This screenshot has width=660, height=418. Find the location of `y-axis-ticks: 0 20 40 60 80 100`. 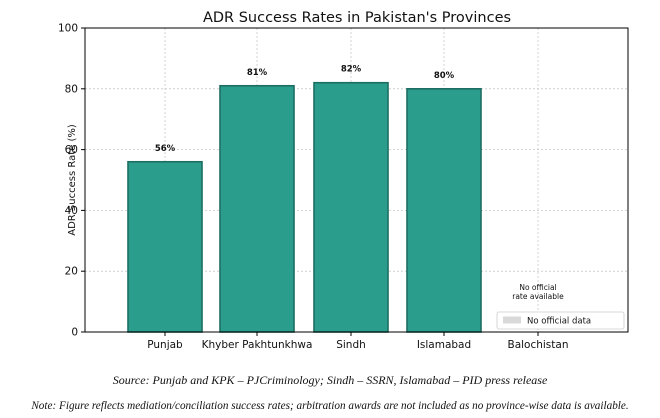

y-axis-ticks: 0 20 40 60 80 100 is located at coordinates (71, 181).